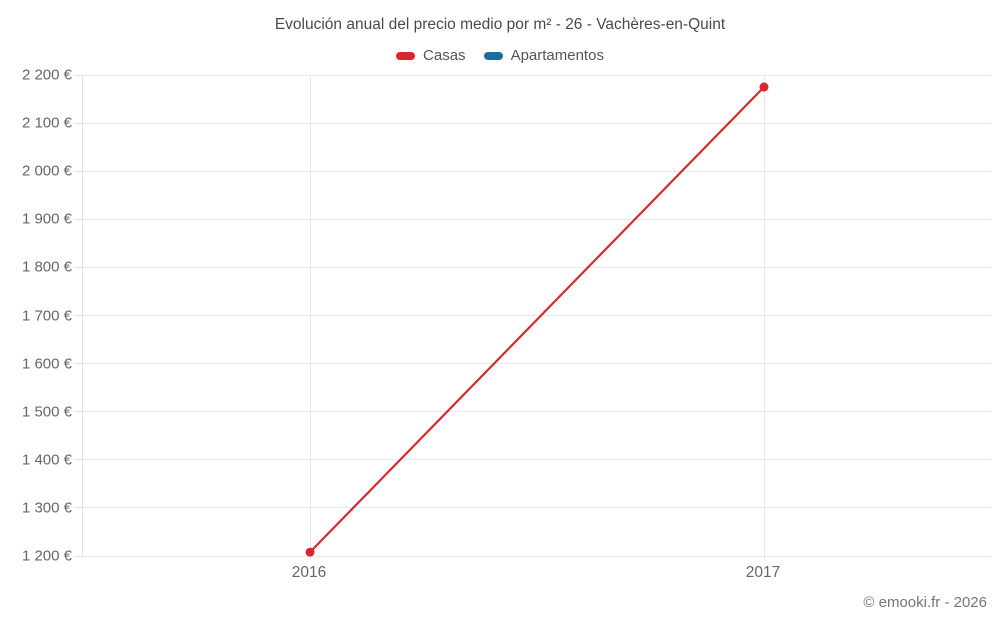  Describe the element at coordinates (46, 267) in the screenshot. I see `y-axis-label: 1 800 €` at that location.